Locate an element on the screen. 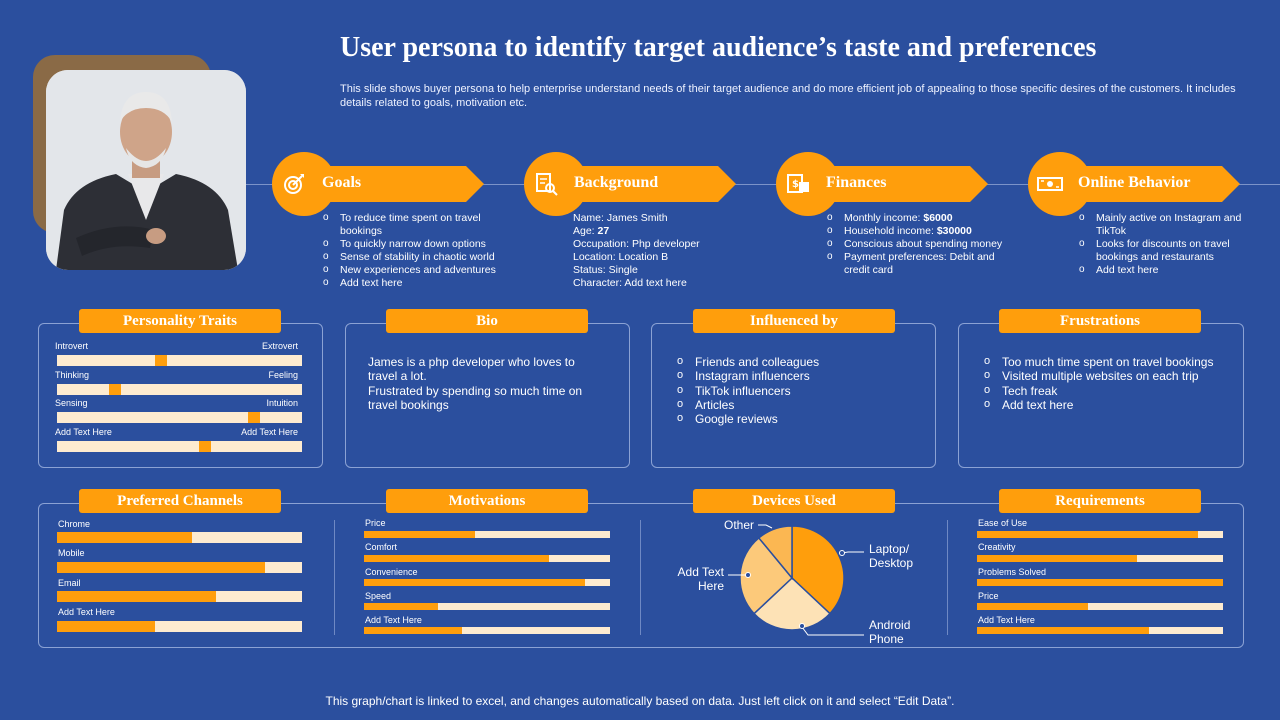 This screenshot has height=720, width=1280. leader-dot is located at coordinates (802, 626).